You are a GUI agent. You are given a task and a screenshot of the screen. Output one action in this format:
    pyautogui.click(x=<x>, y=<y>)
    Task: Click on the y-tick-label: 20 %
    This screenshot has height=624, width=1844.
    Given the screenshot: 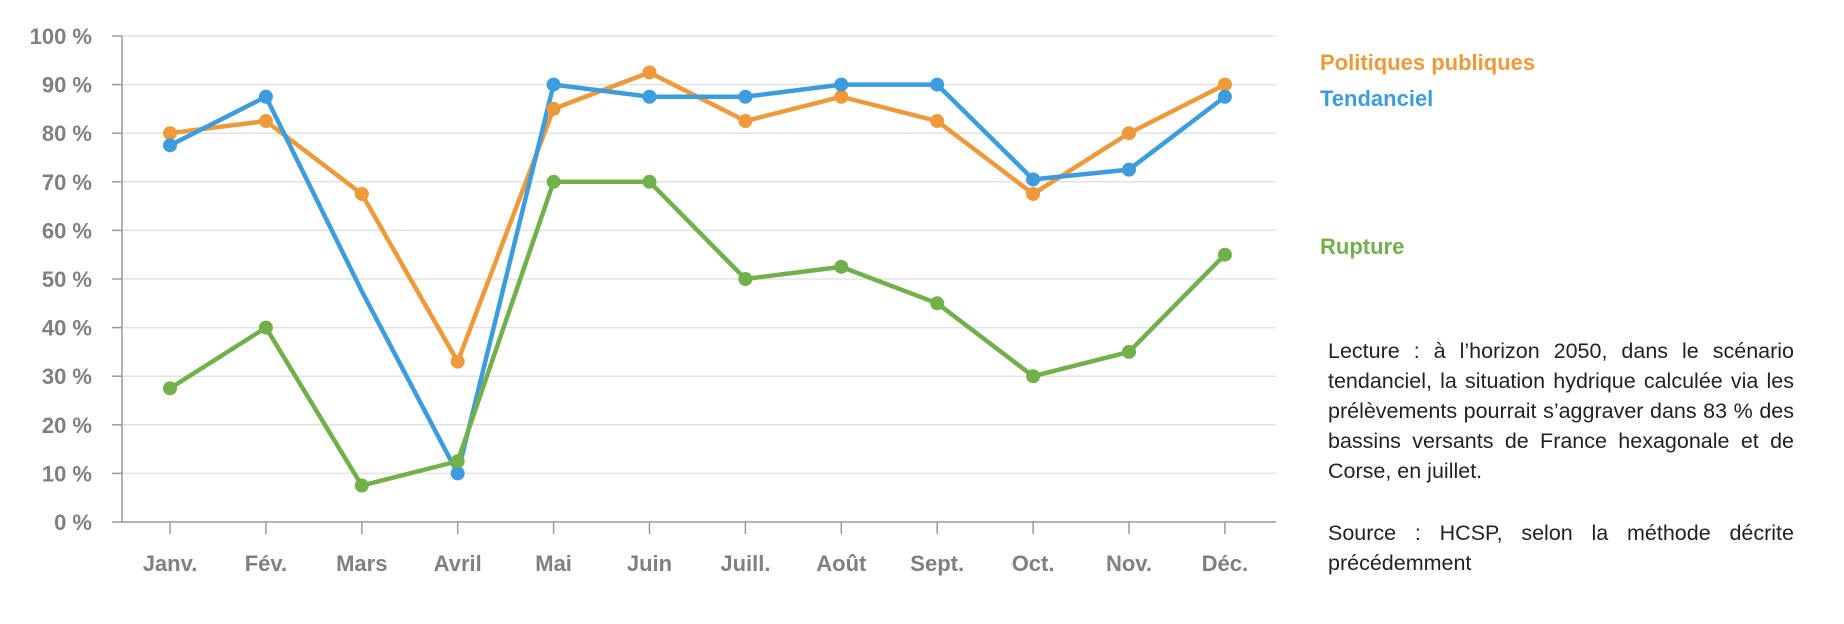 What is the action you would take?
    pyautogui.click(x=67, y=425)
    